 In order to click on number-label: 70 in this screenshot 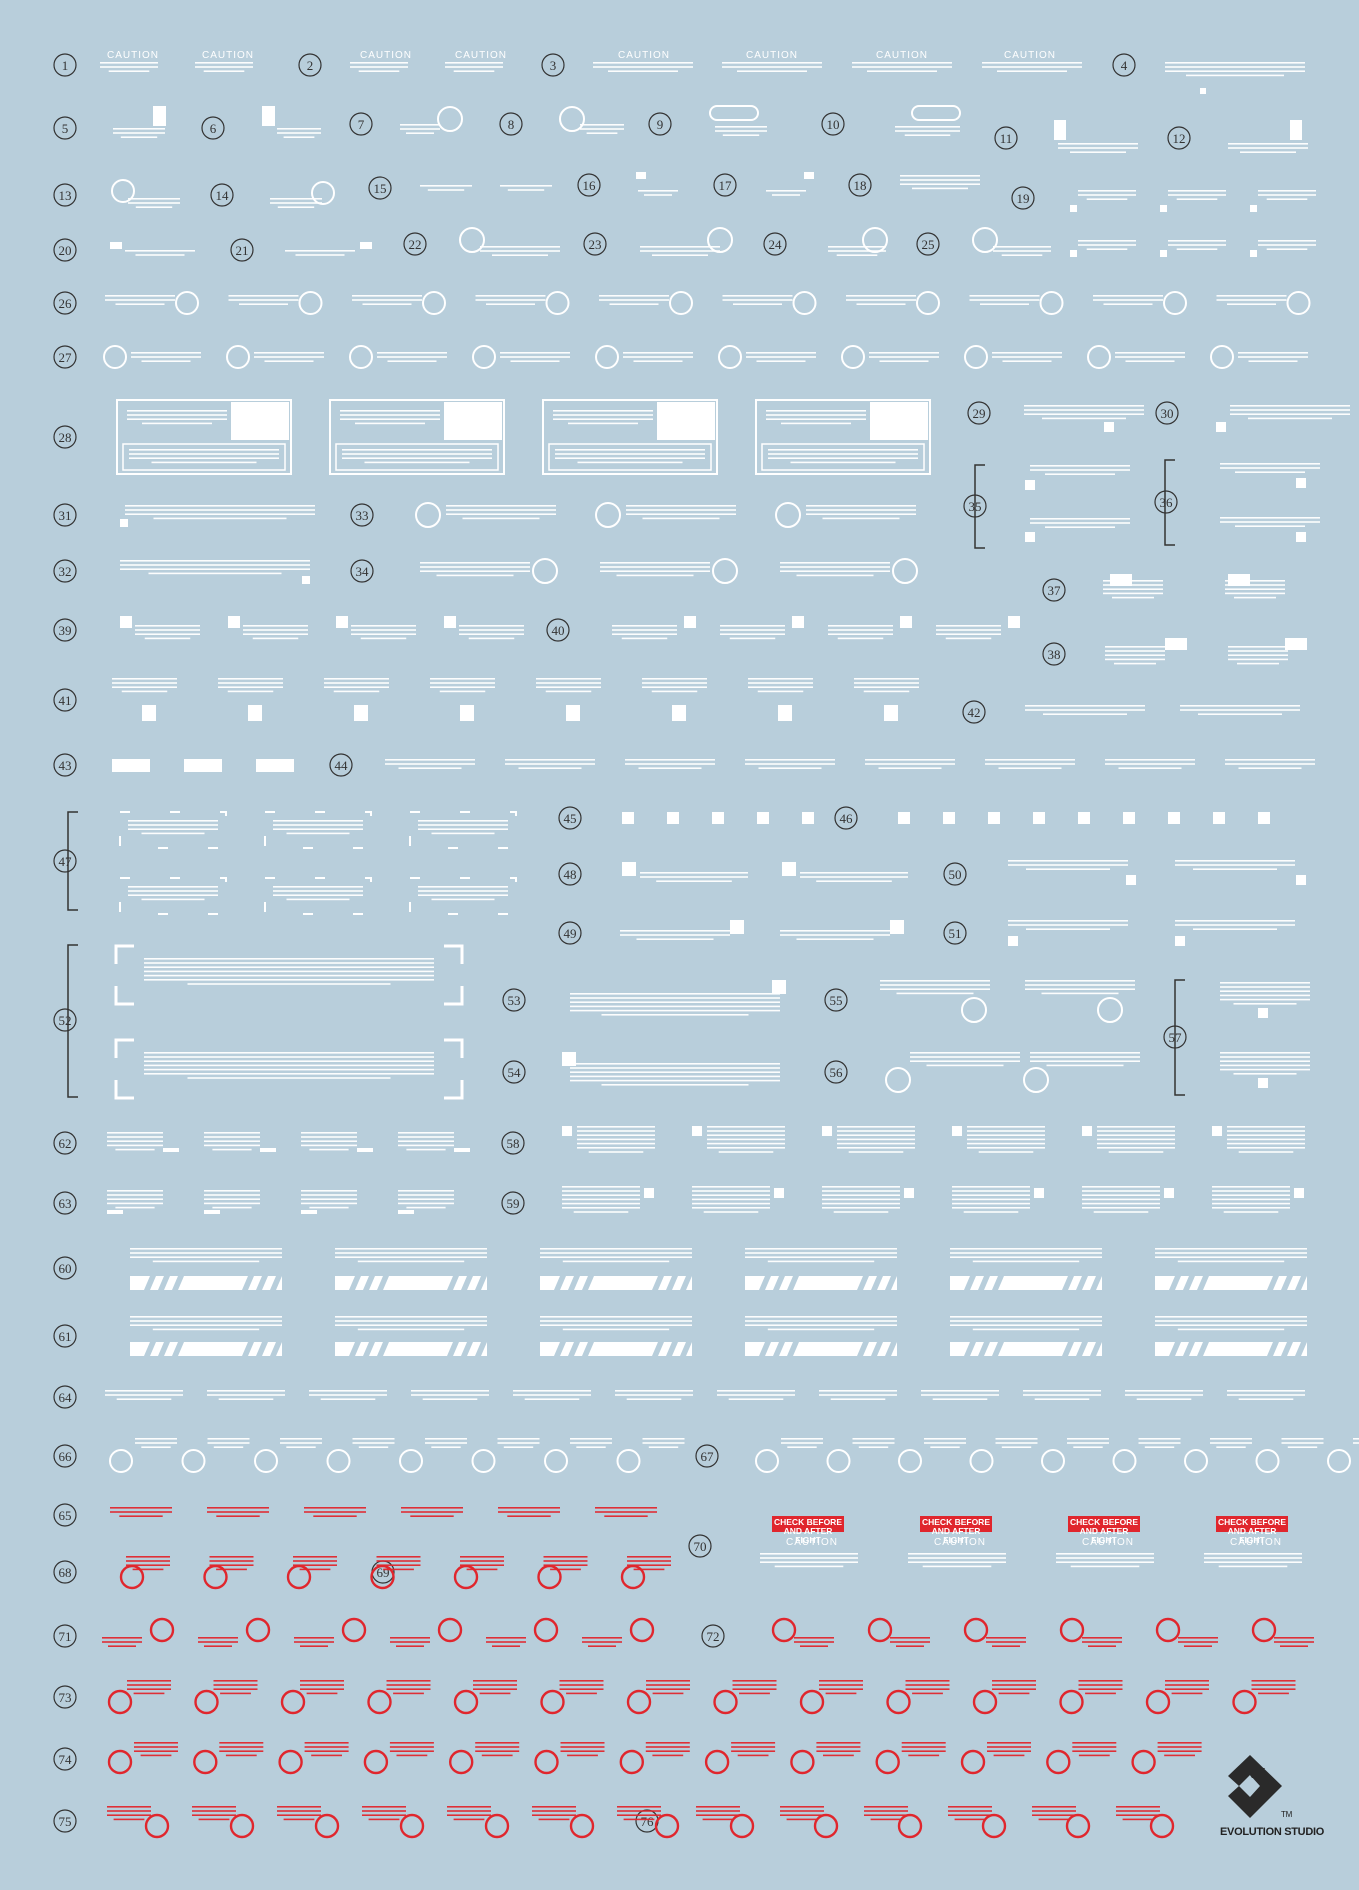, I will do `click(700, 1546)`.